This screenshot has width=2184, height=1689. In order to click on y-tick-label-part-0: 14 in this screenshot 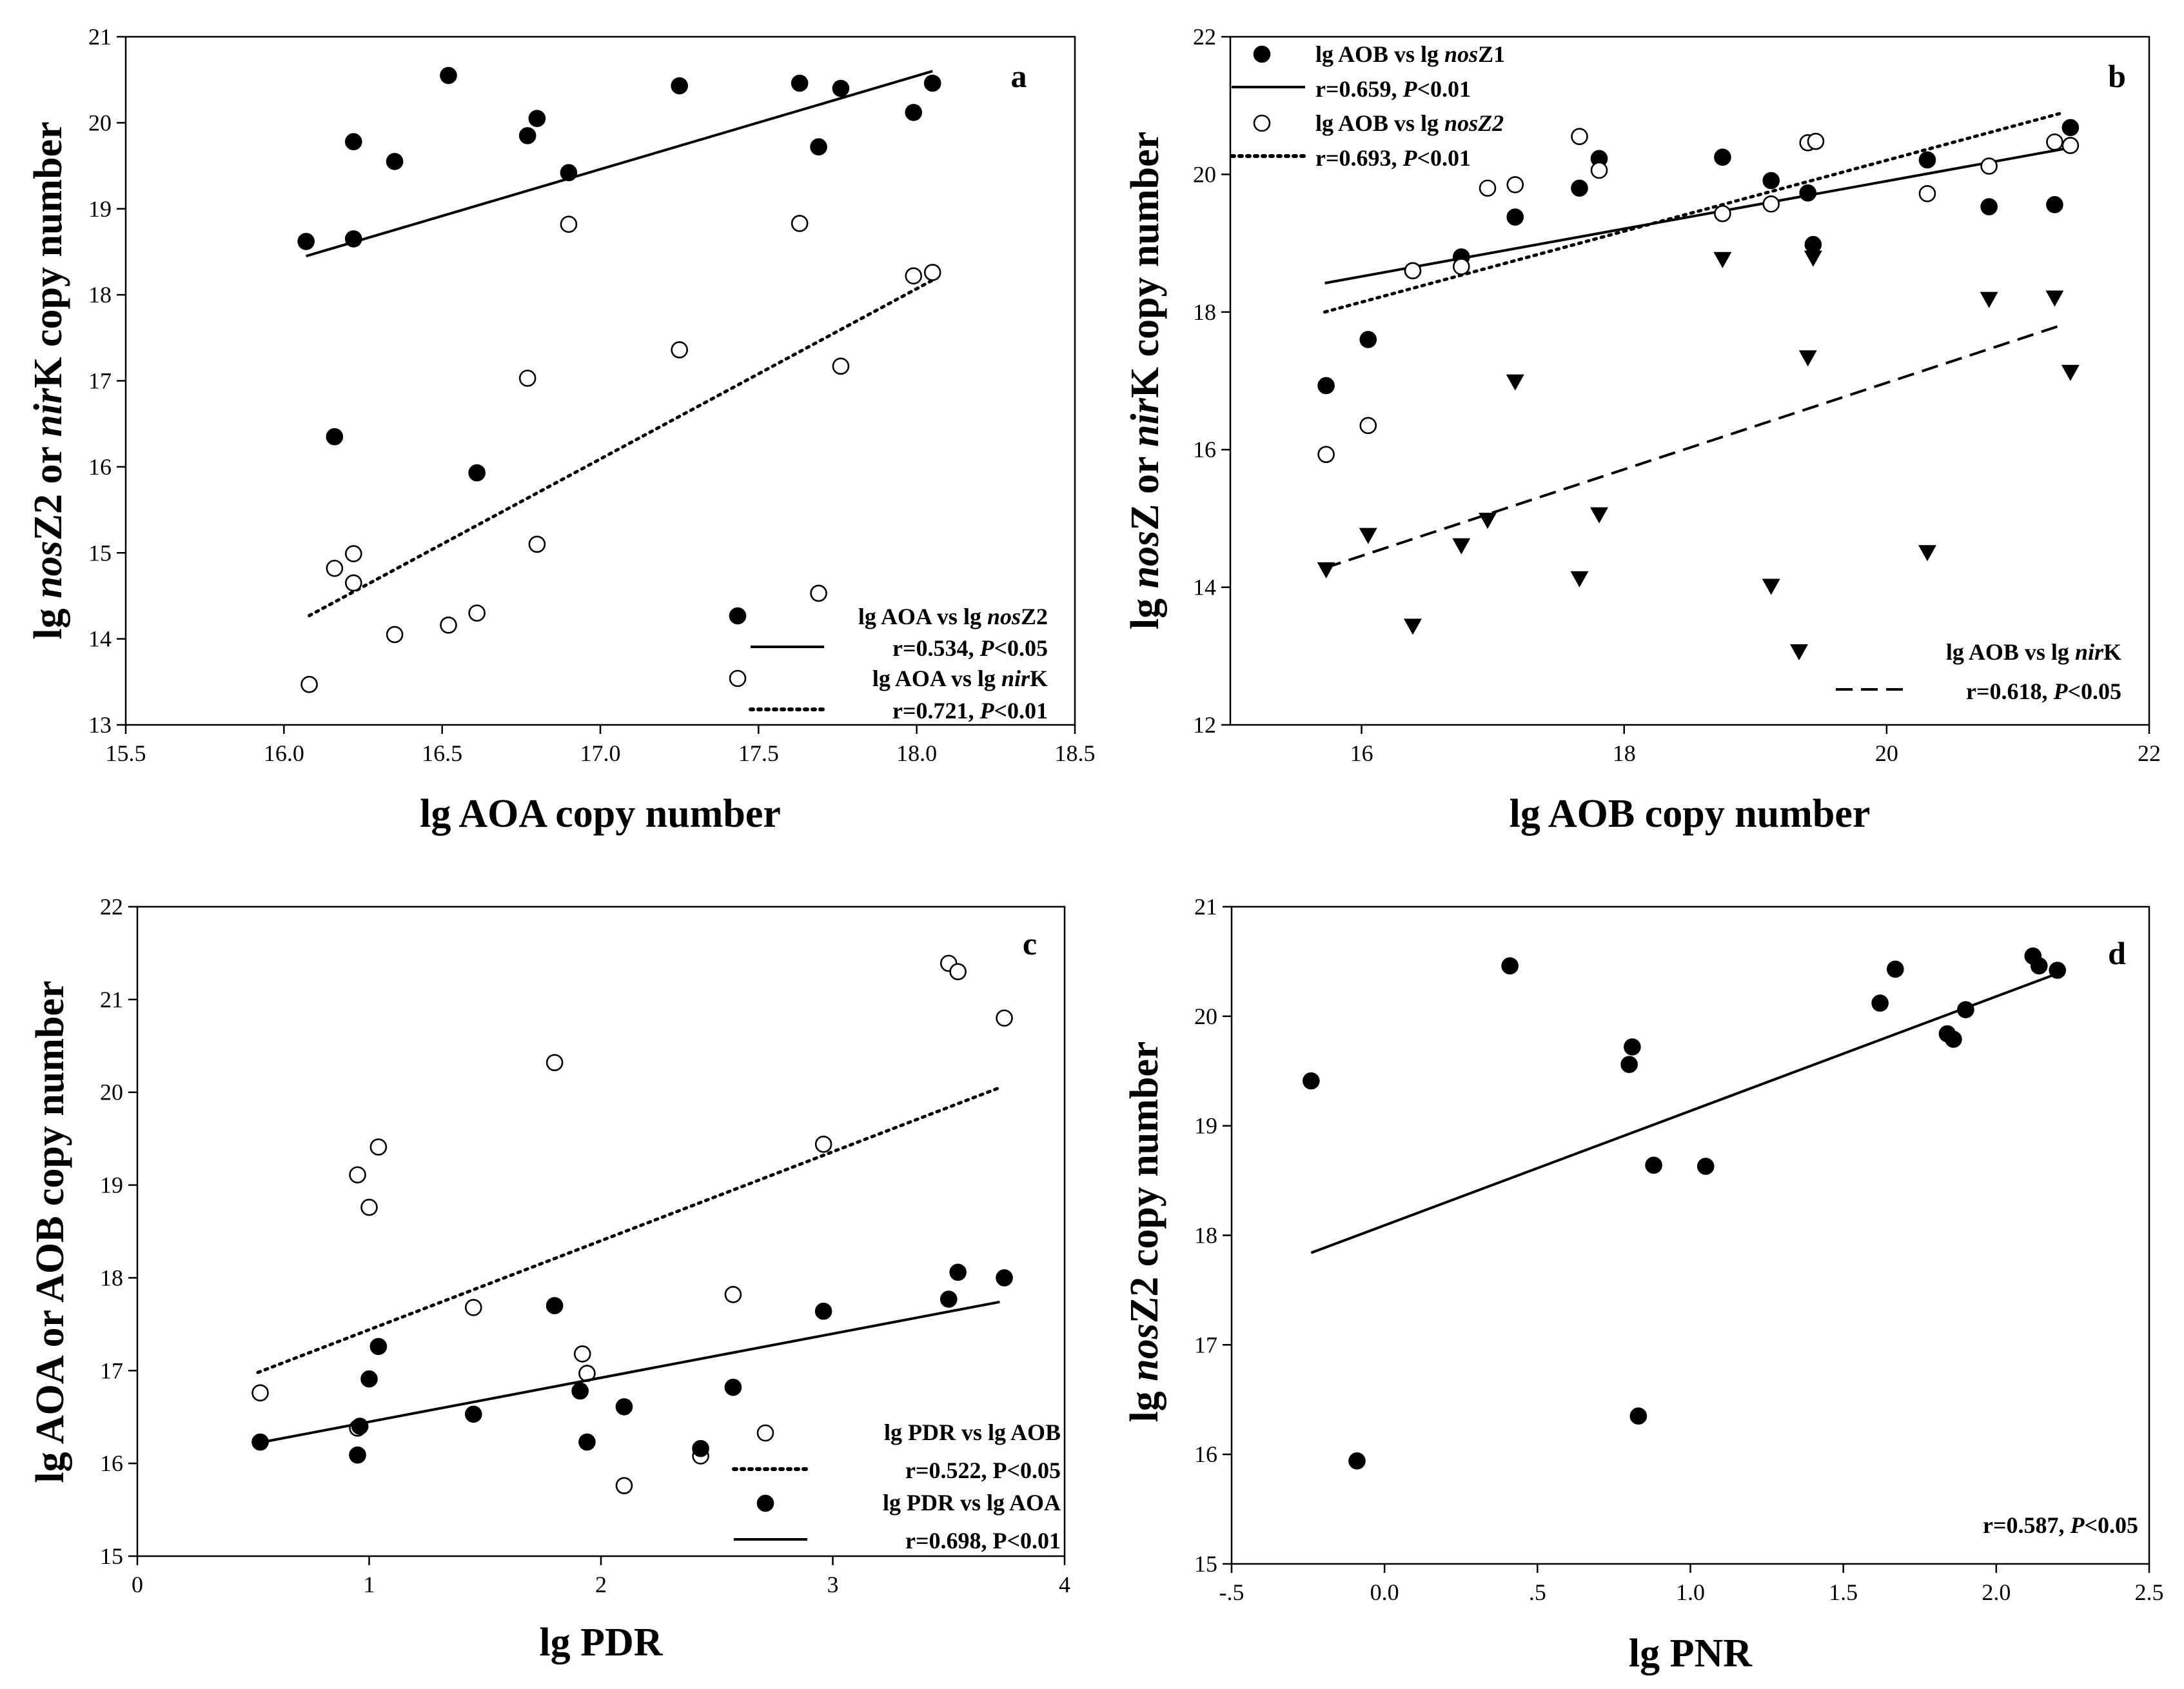, I will do `click(1204, 588)`.